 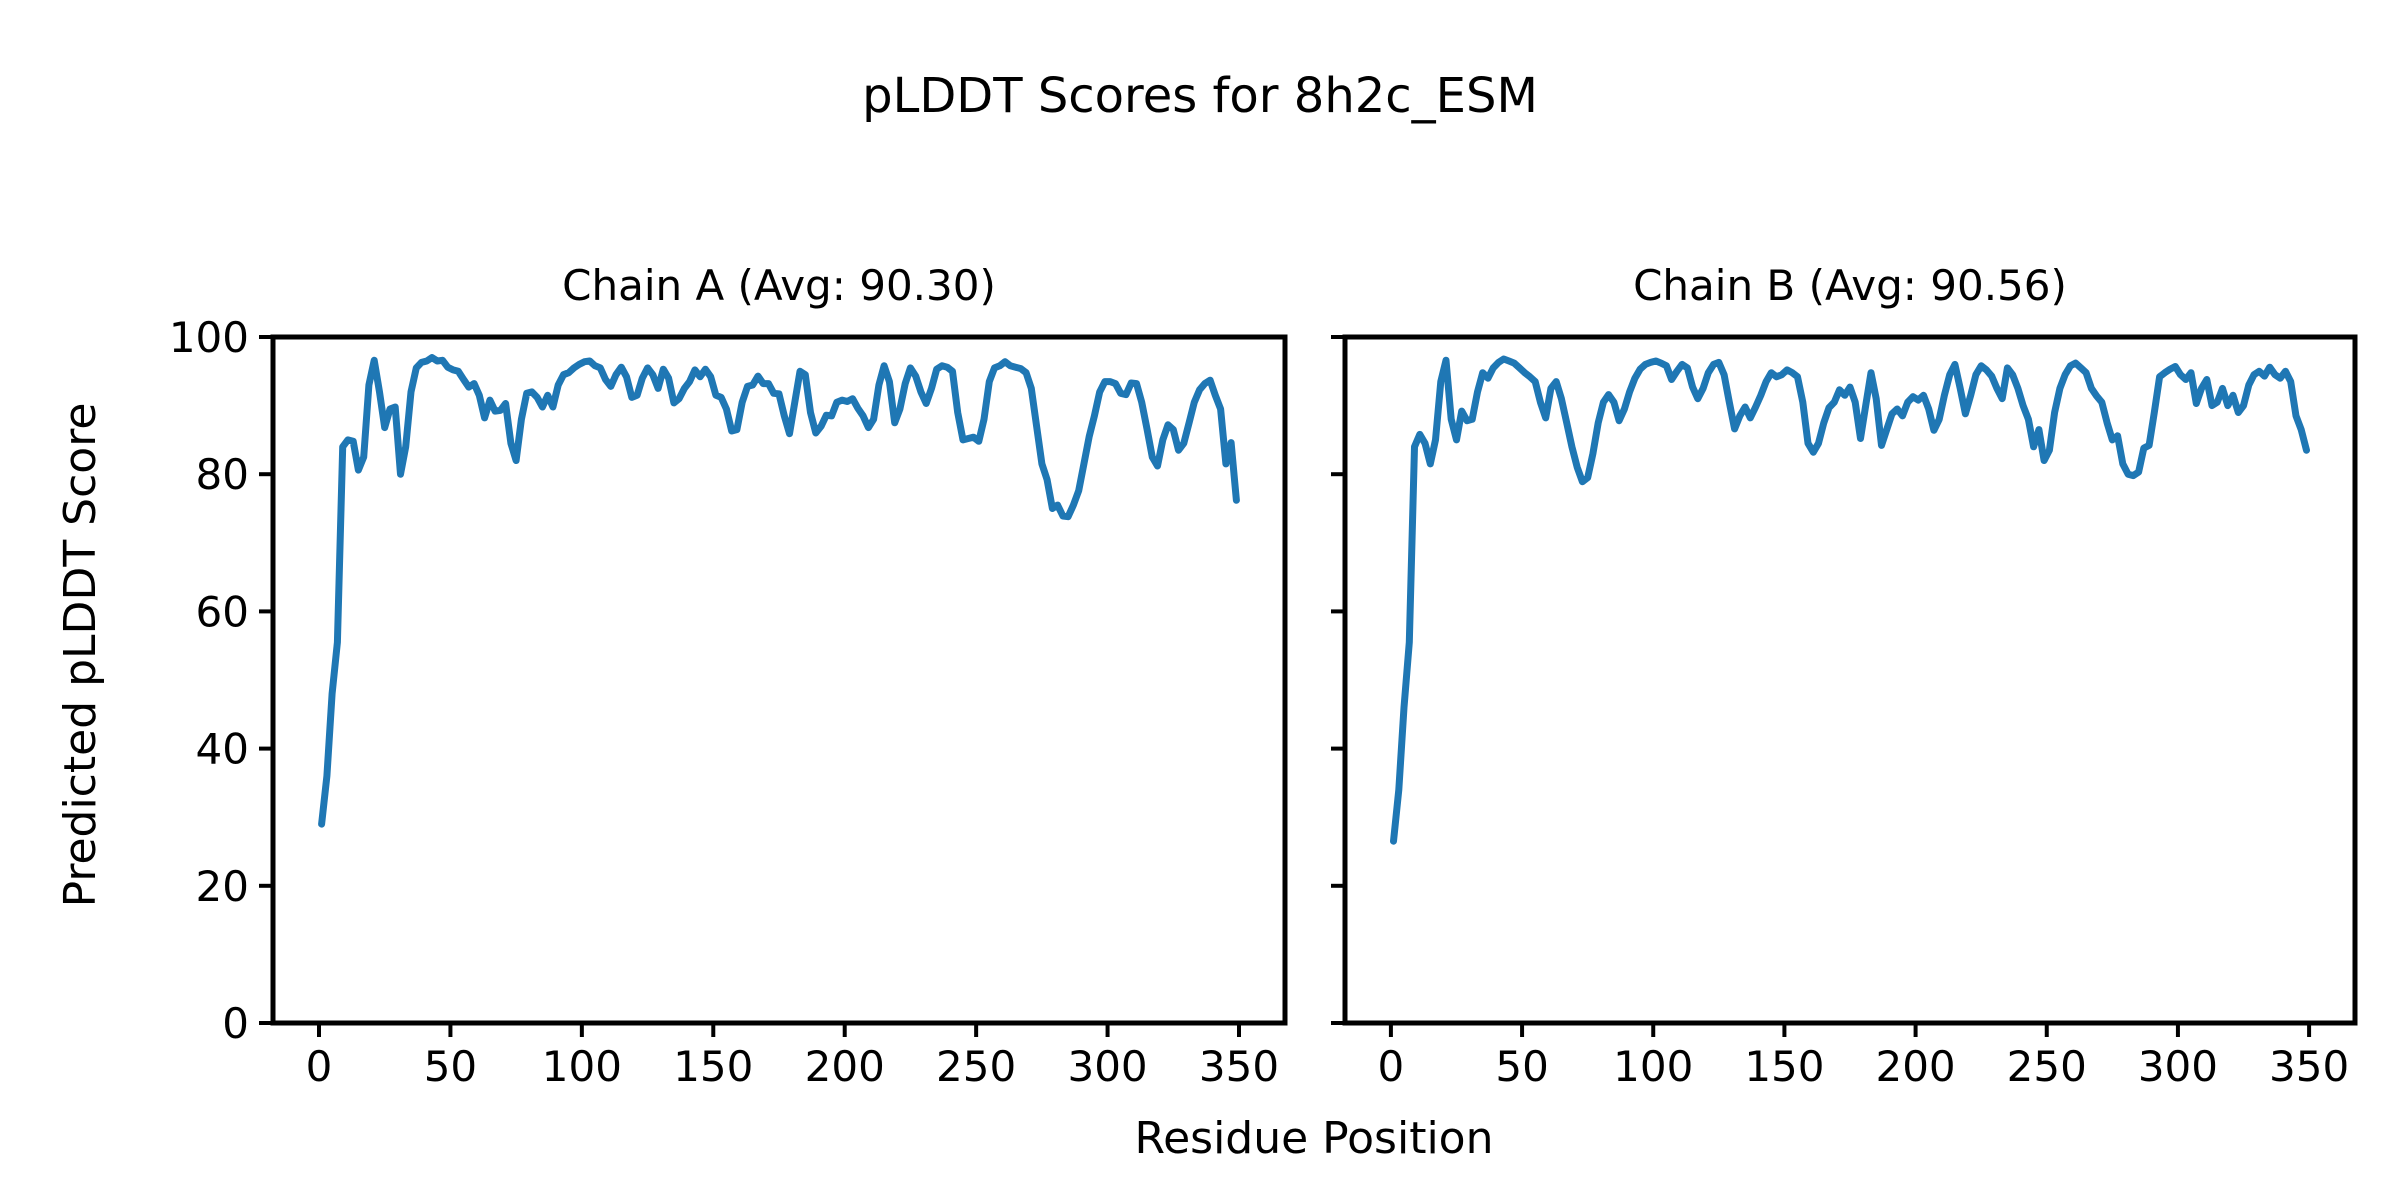 I want to click on y-tick-label: 100, so click(x=209, y=337).